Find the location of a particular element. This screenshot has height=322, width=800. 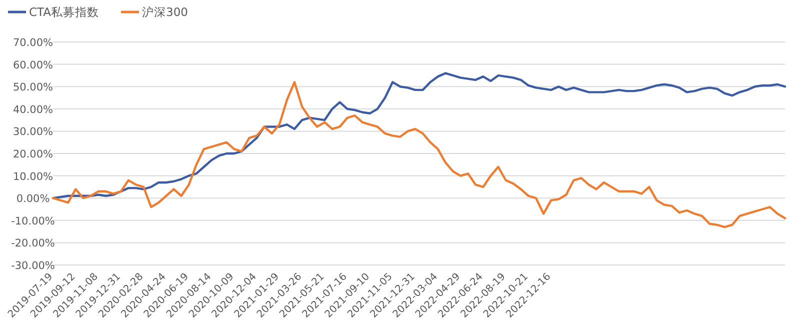

y-tick-label: 40.00% is located at coordinates (33, 110).